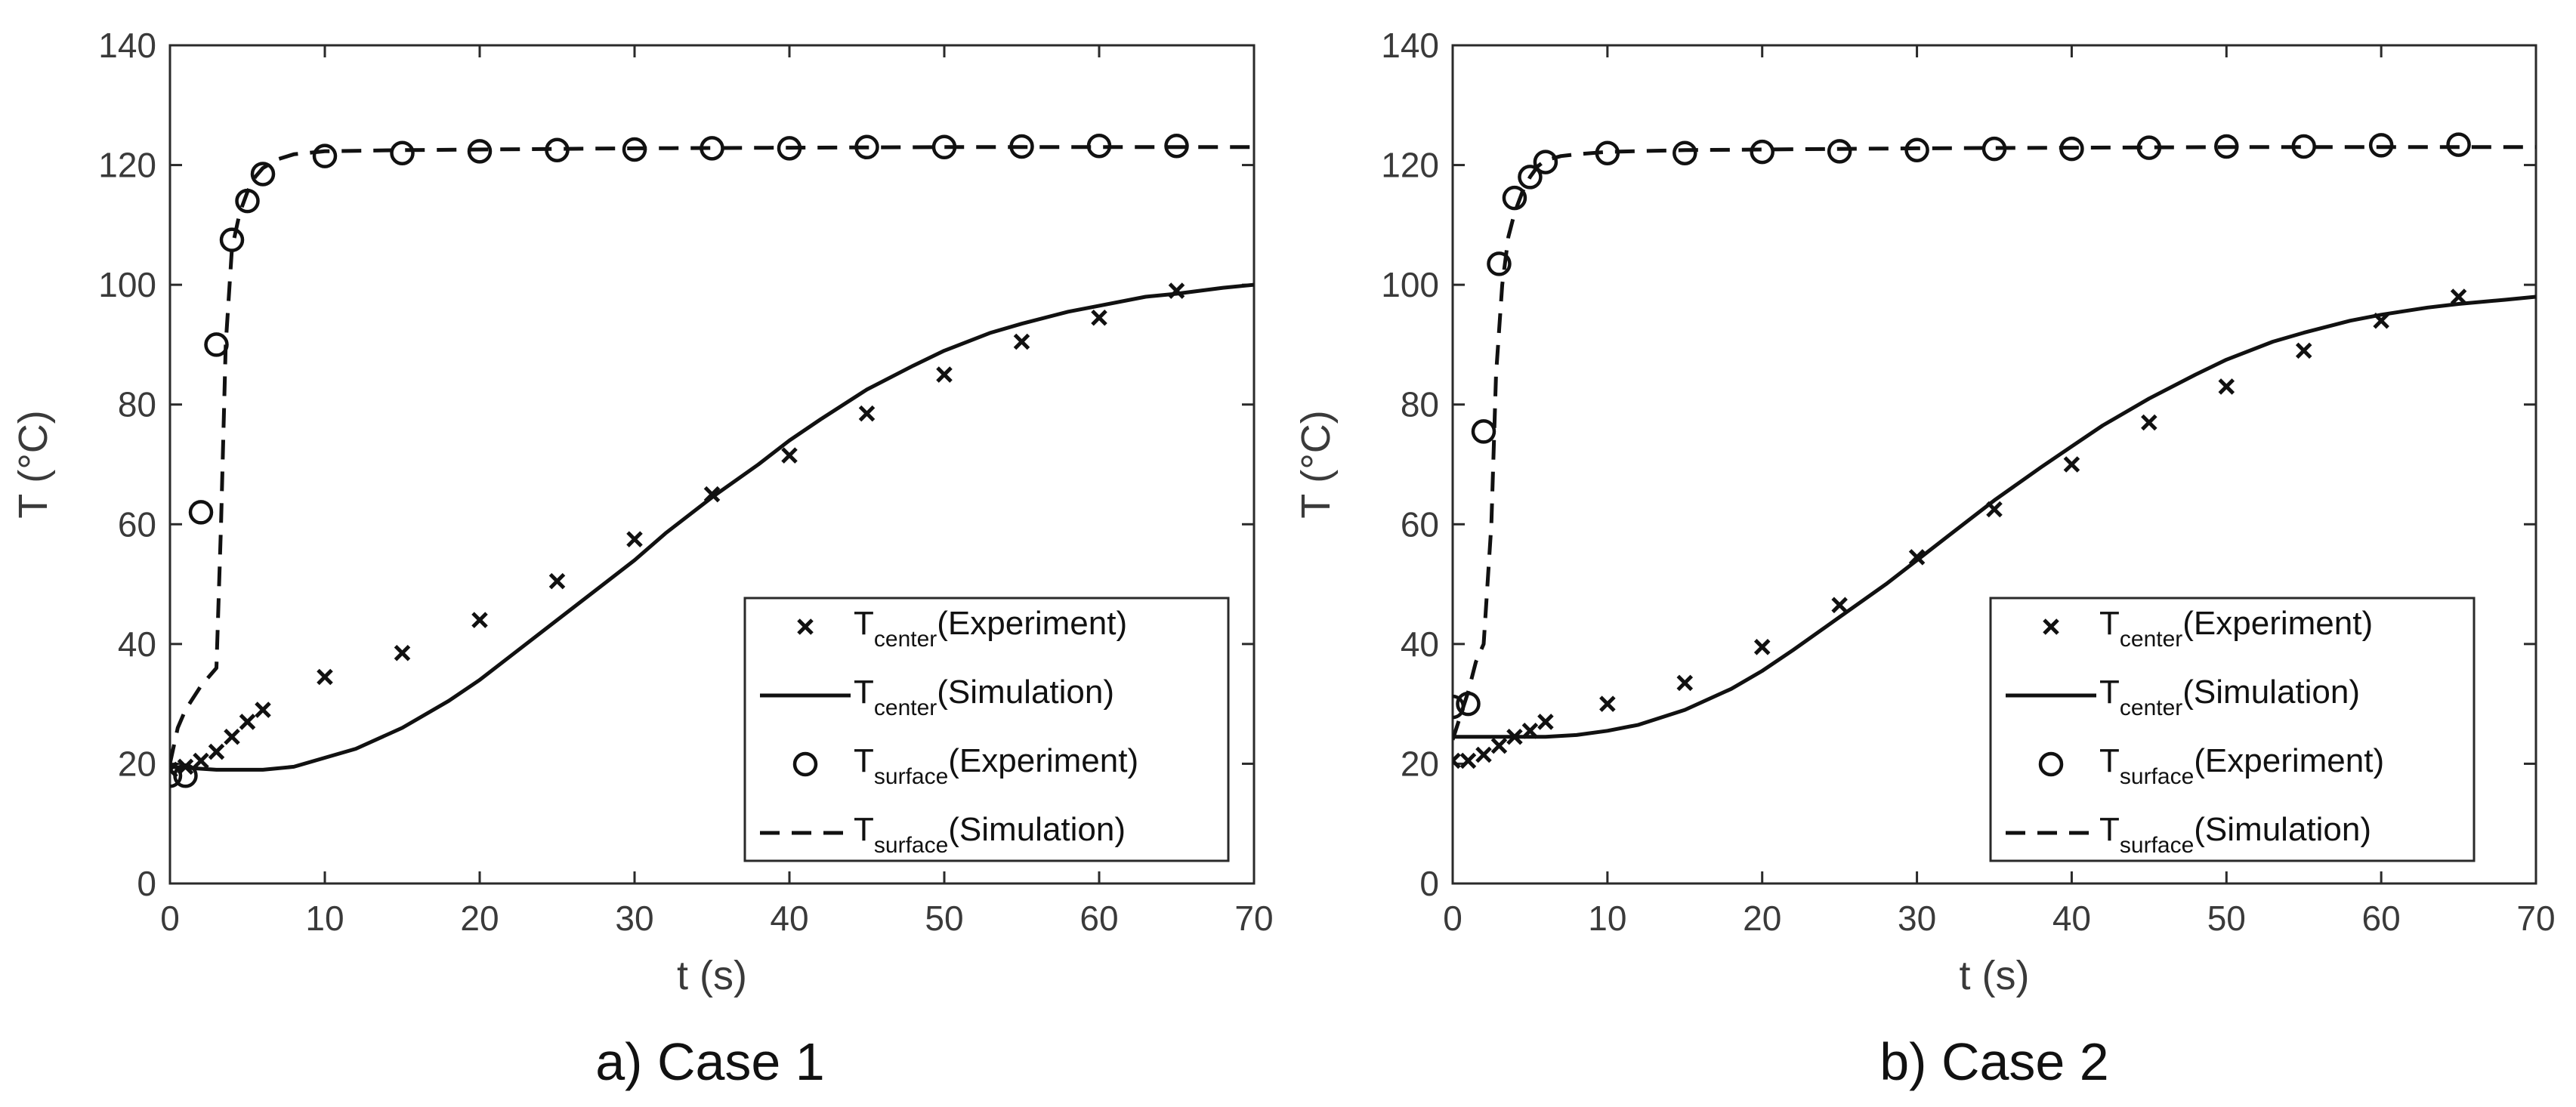 The image size is (2576, 1107). What do you see at coordinates (634, 918) in the screenshot?
I see `x-tick-label: 30` at bounding box center [634, 918].